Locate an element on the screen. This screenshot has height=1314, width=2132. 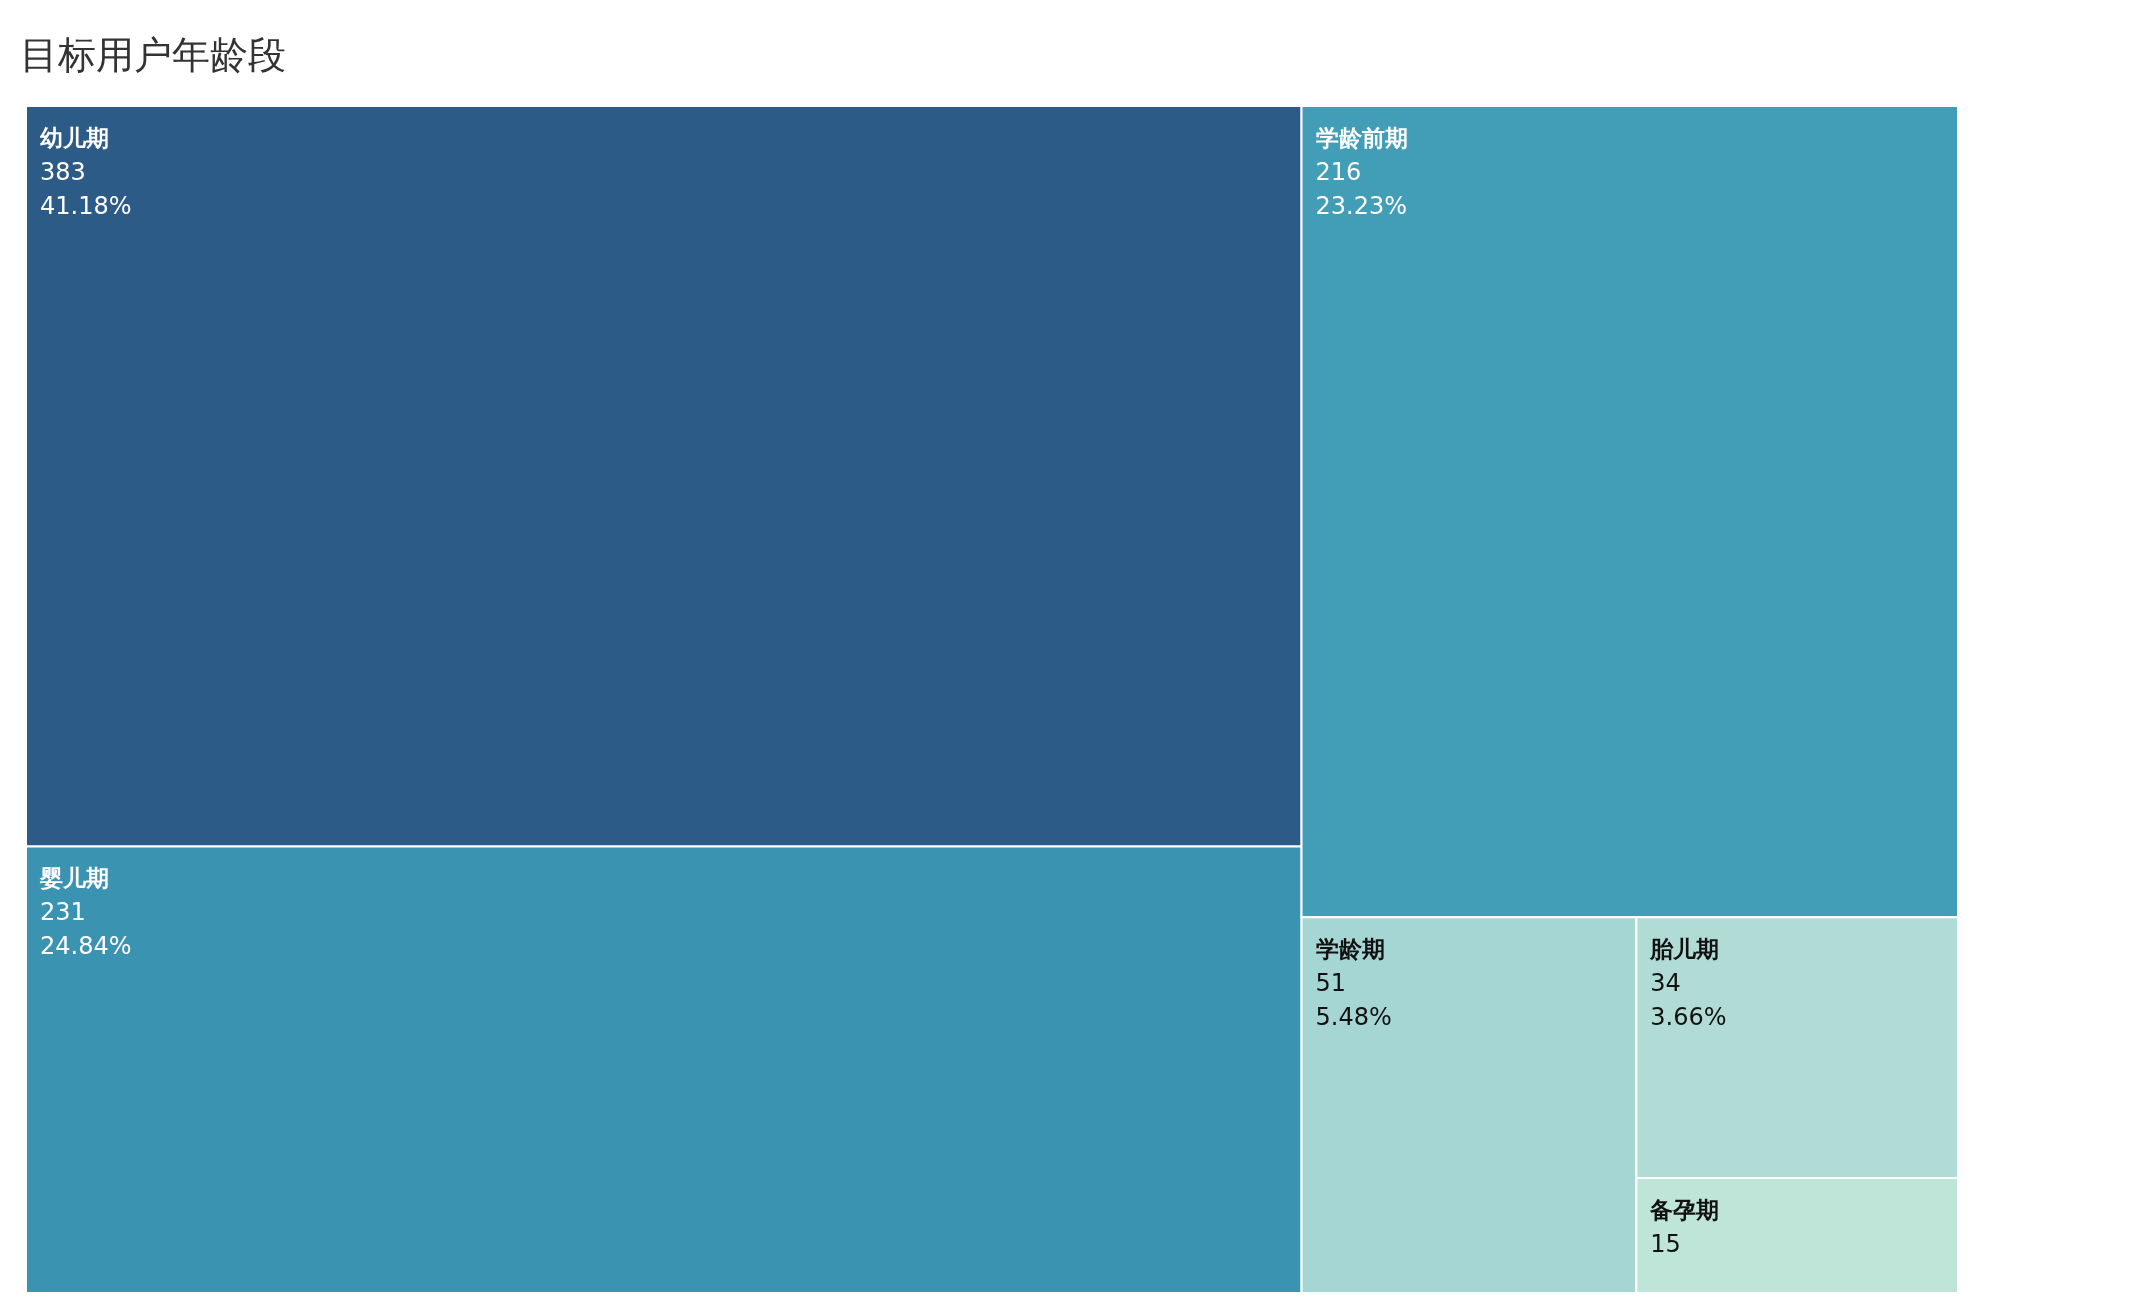
data-label: 51 is located at coordinates (1331, 983).